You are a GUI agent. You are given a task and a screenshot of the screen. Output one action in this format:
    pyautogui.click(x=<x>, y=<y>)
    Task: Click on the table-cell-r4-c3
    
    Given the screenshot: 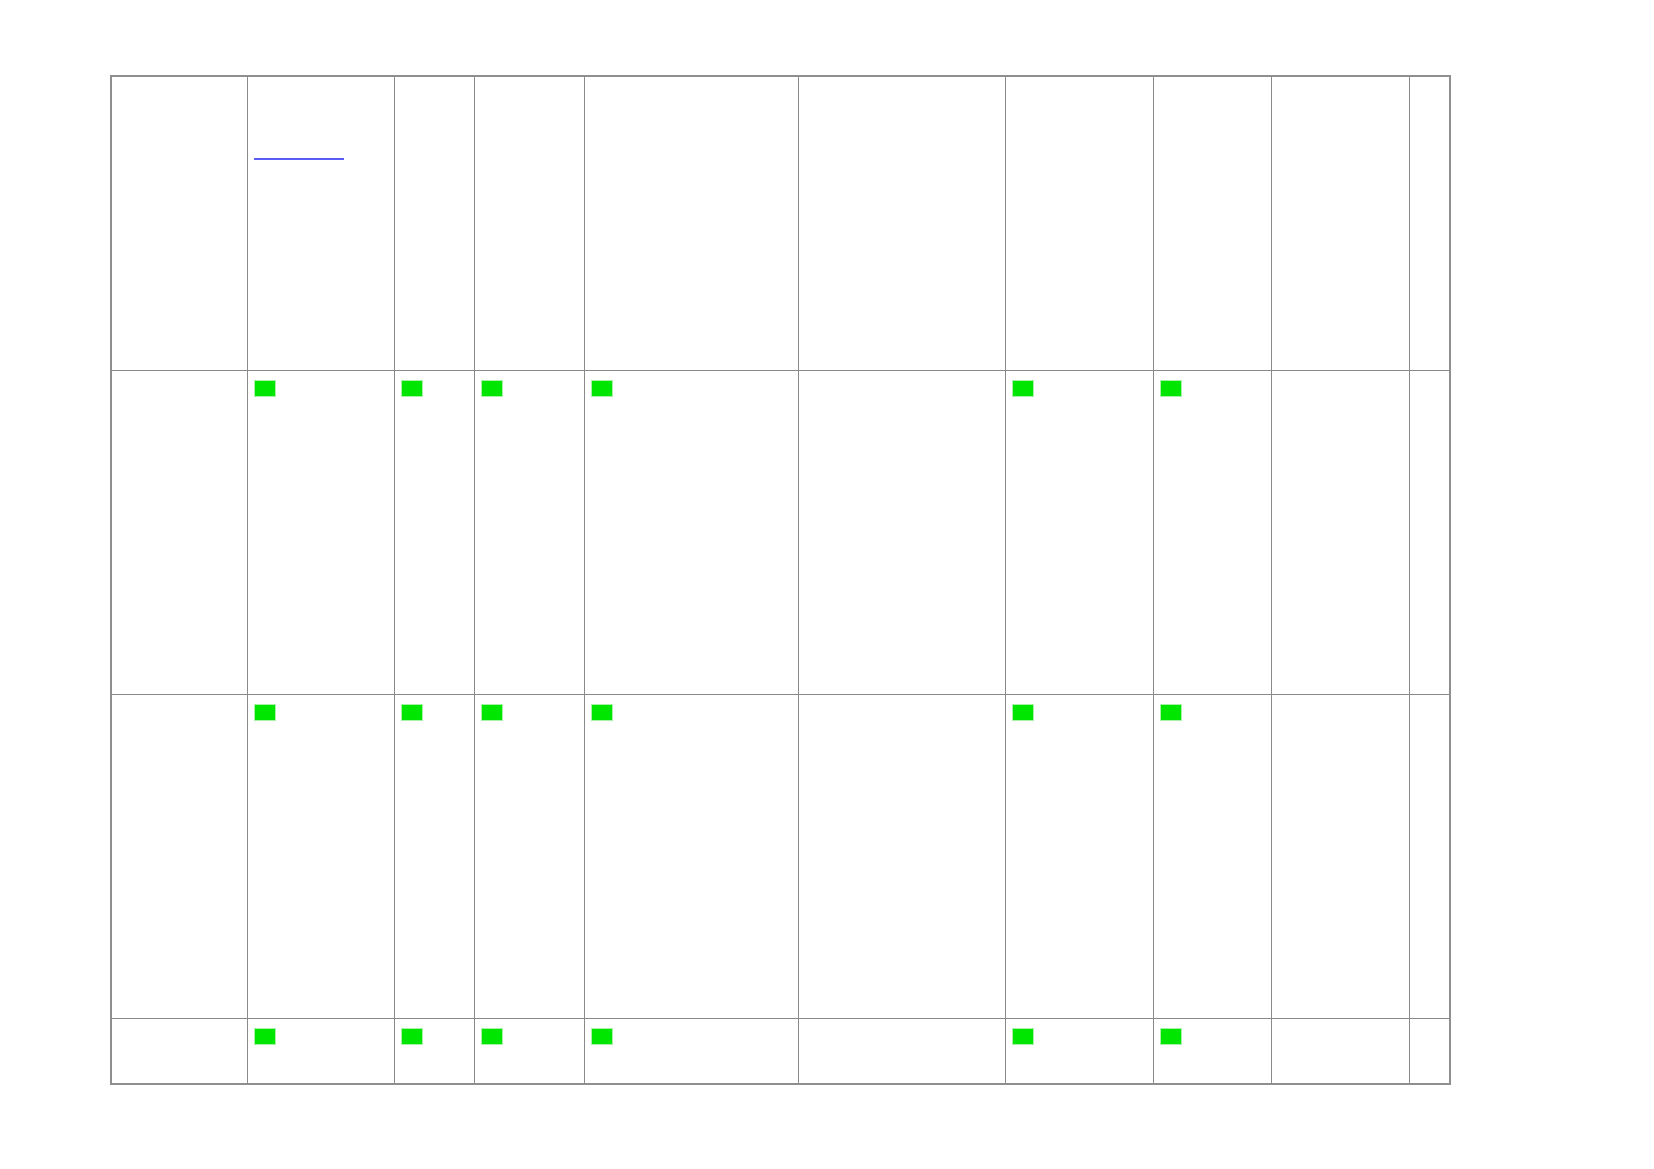 What is the action you would take?
    pyautogui.click(x=434, y=1051)
    